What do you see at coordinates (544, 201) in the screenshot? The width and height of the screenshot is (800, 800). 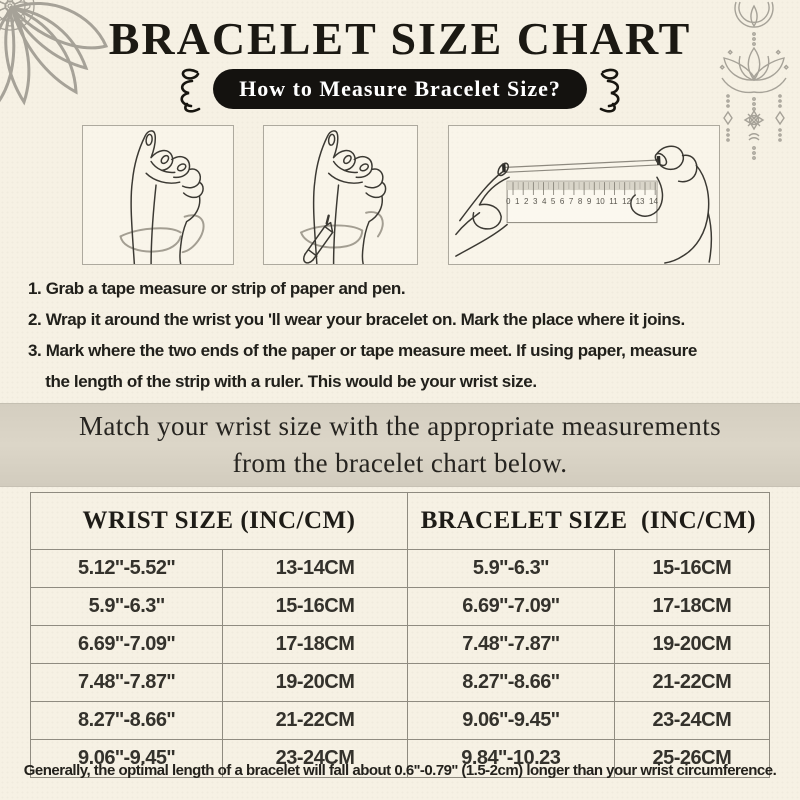 I see `ruler-number: 4` at bounding box center [544, 201].